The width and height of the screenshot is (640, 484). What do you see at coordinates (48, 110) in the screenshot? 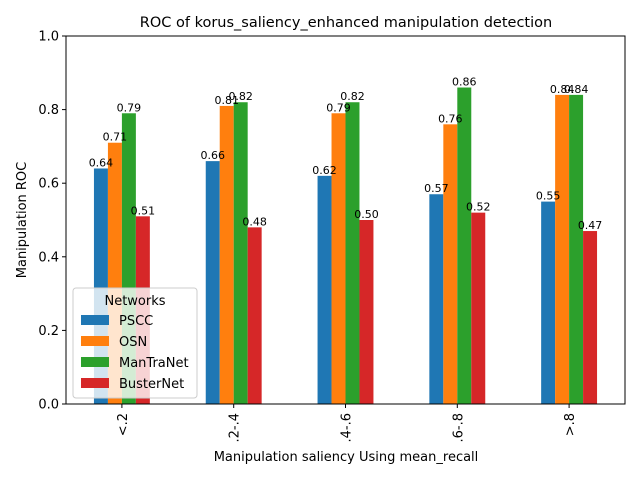
I see `y-tick-label: 0.8` at bounding box center [48, 110].